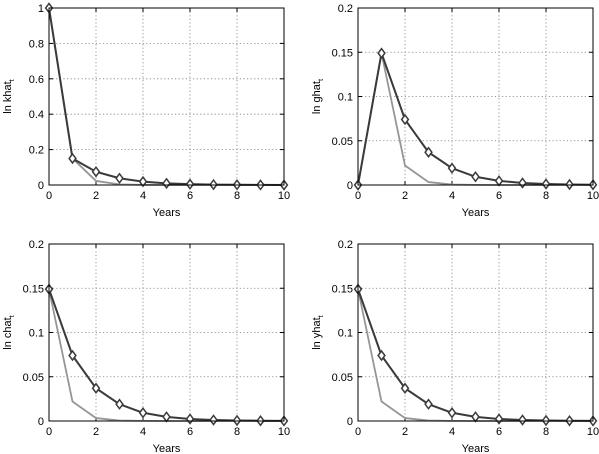  What do you see at coordinates (317, 333) in the screenshot?
I see `y-axis-label-main: ln yhat` at bounding box center [317, 333].